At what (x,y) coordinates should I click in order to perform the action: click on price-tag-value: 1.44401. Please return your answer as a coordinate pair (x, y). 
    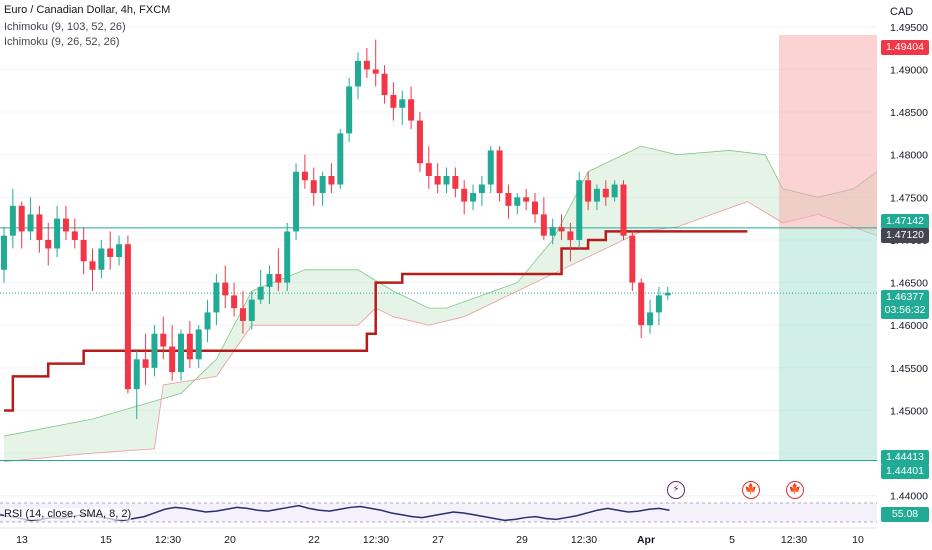
    Looking at the image, I should click on (905, 471).